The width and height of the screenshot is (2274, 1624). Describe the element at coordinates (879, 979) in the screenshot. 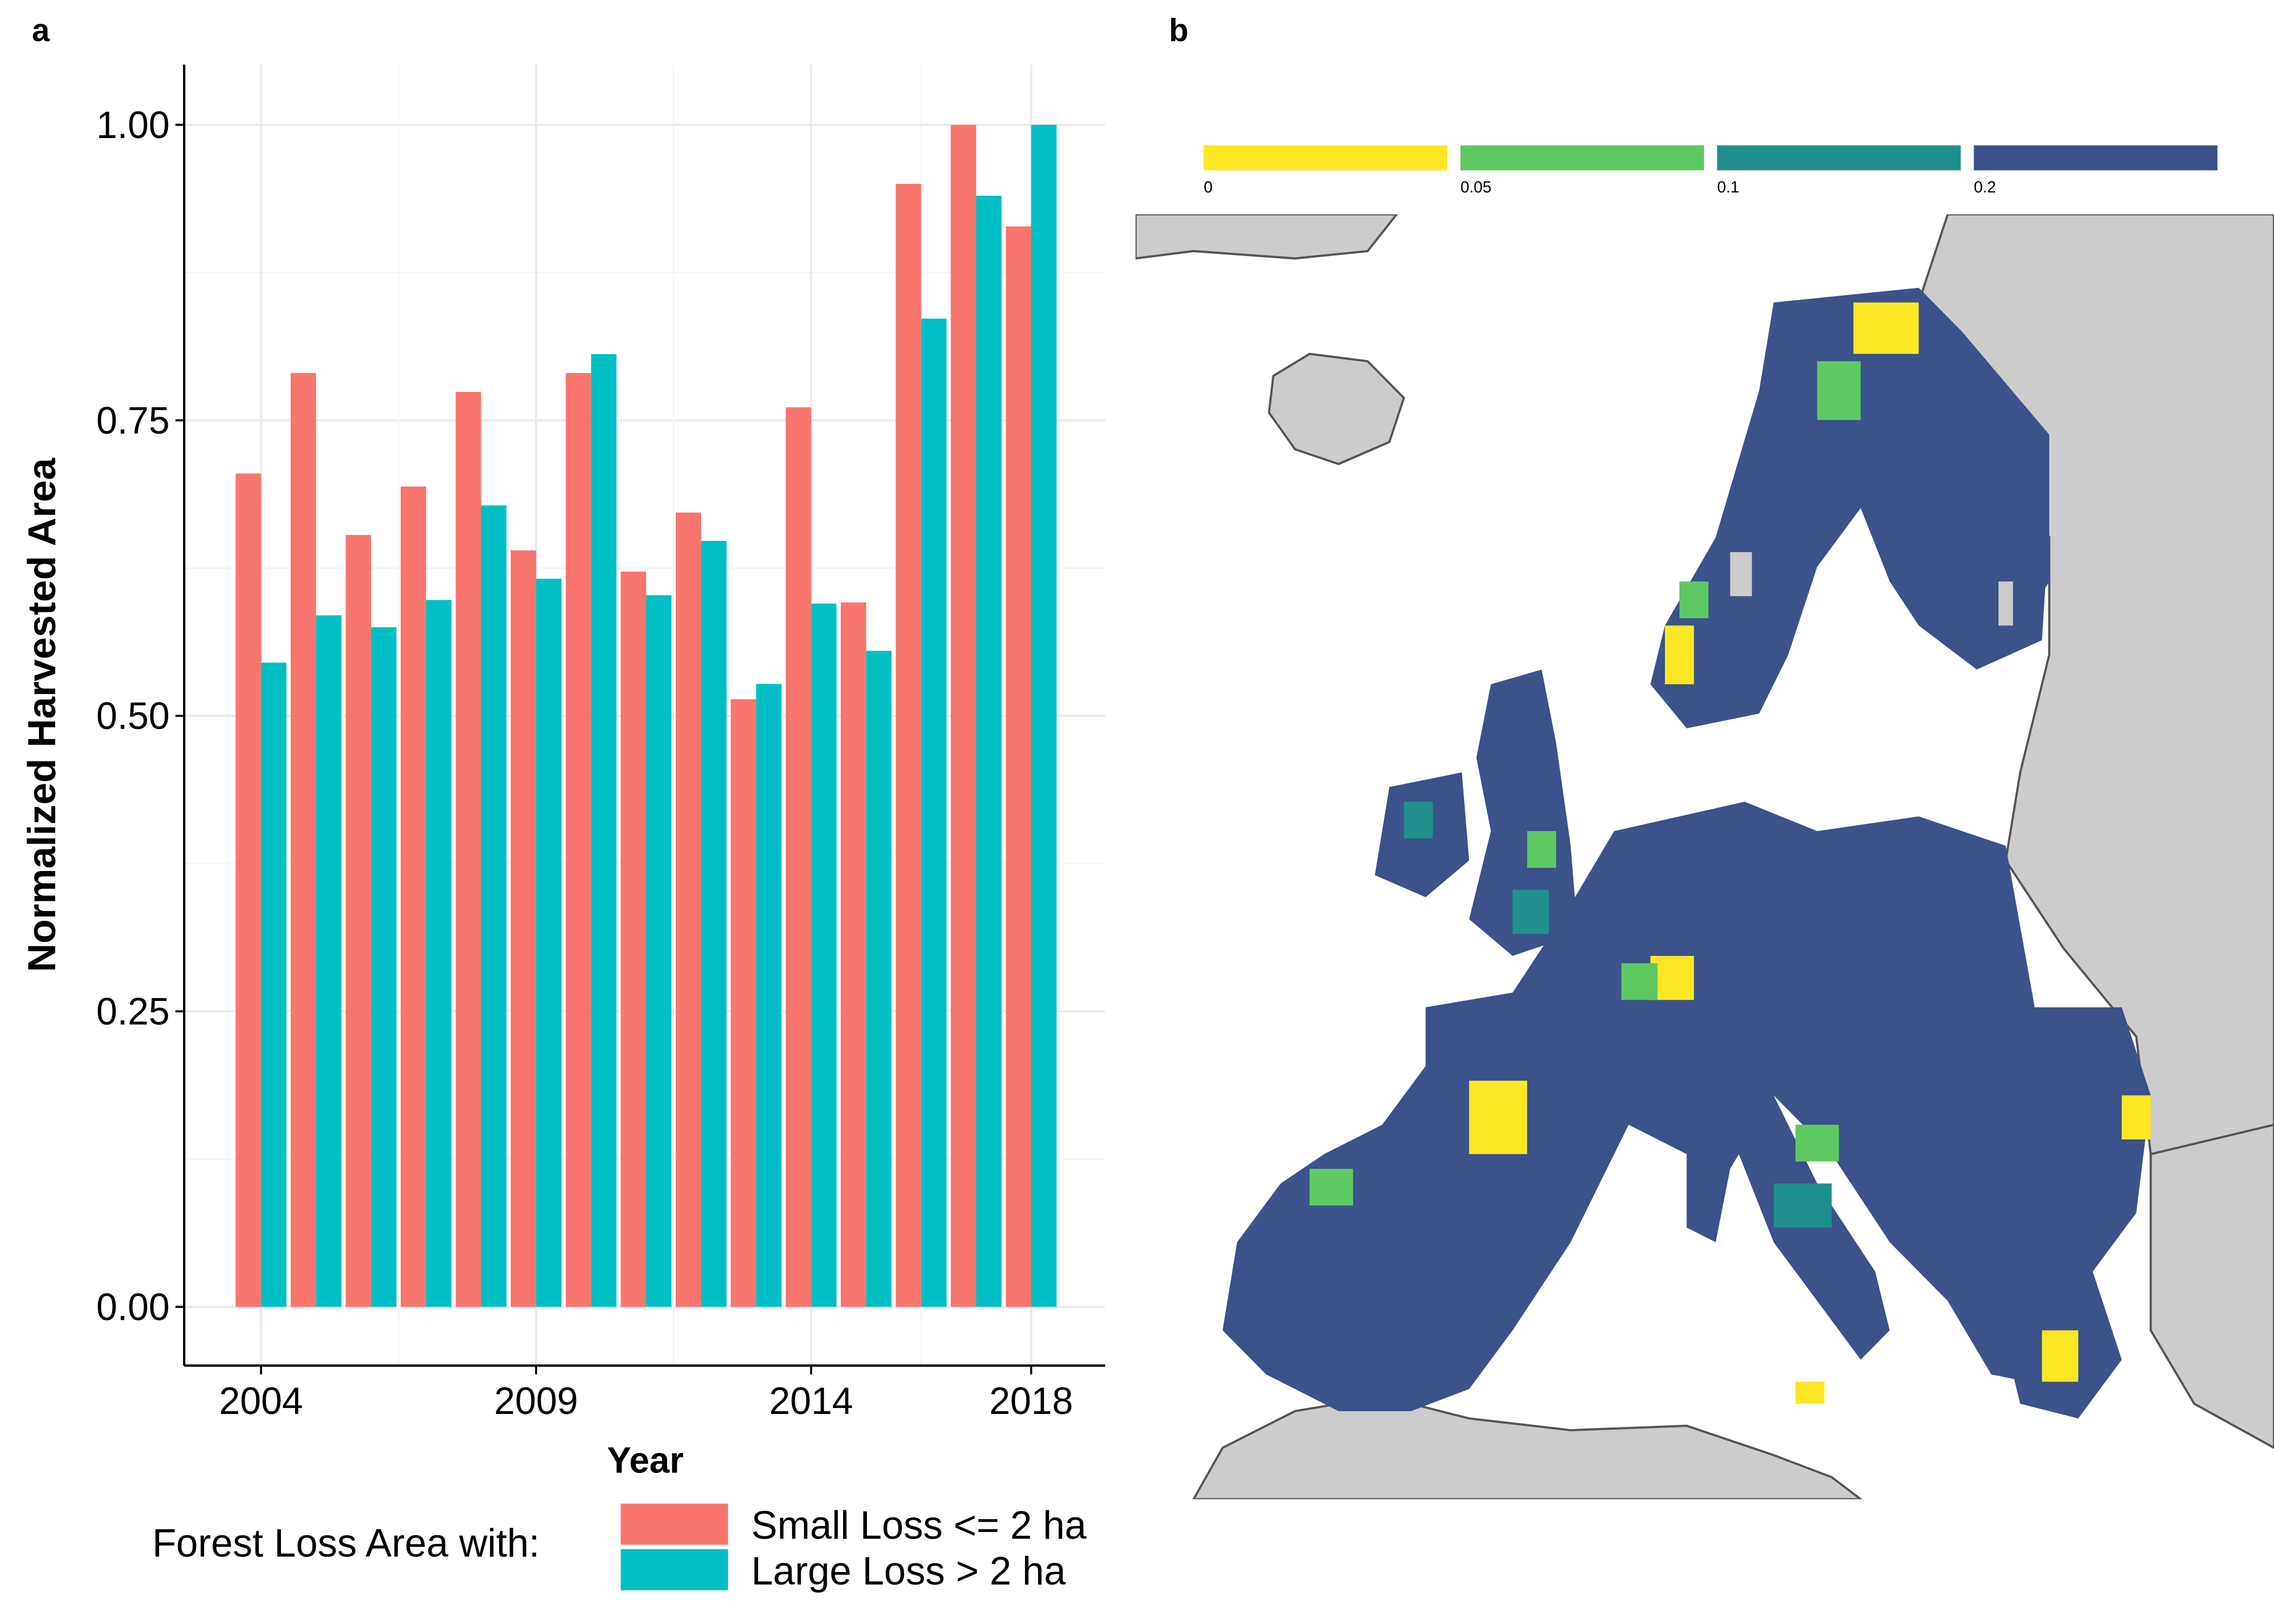

I see `bar-large-loss-2015` at that location.